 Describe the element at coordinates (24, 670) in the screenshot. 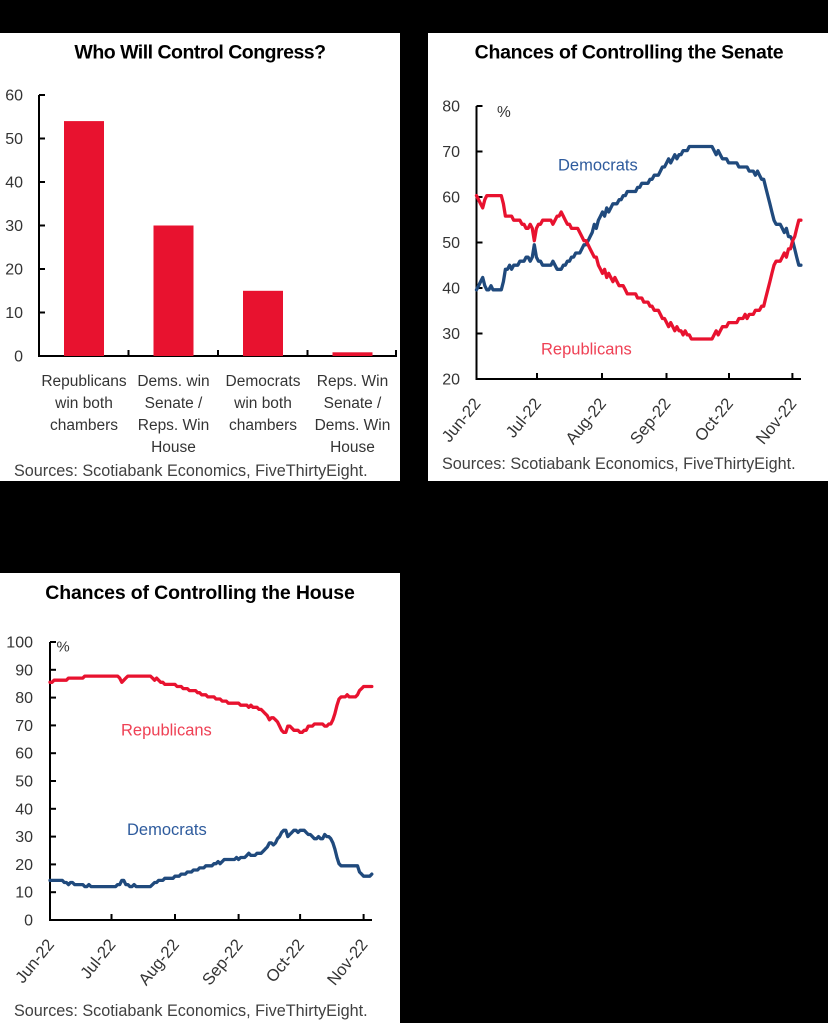

I see `svg-text: 90` at that location.